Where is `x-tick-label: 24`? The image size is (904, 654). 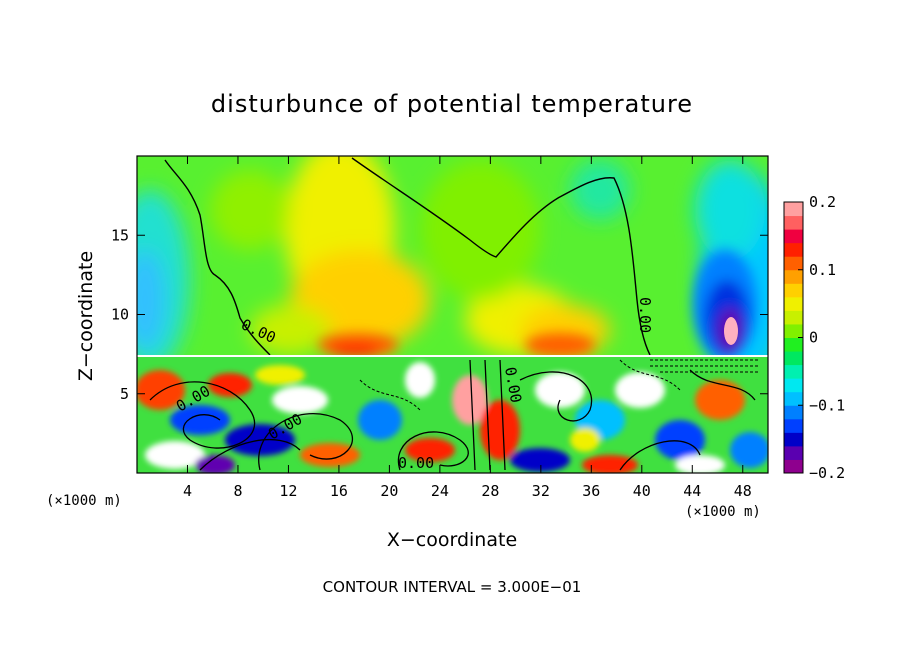
x-tick-label: 24 is located at coordinates (440, 491).